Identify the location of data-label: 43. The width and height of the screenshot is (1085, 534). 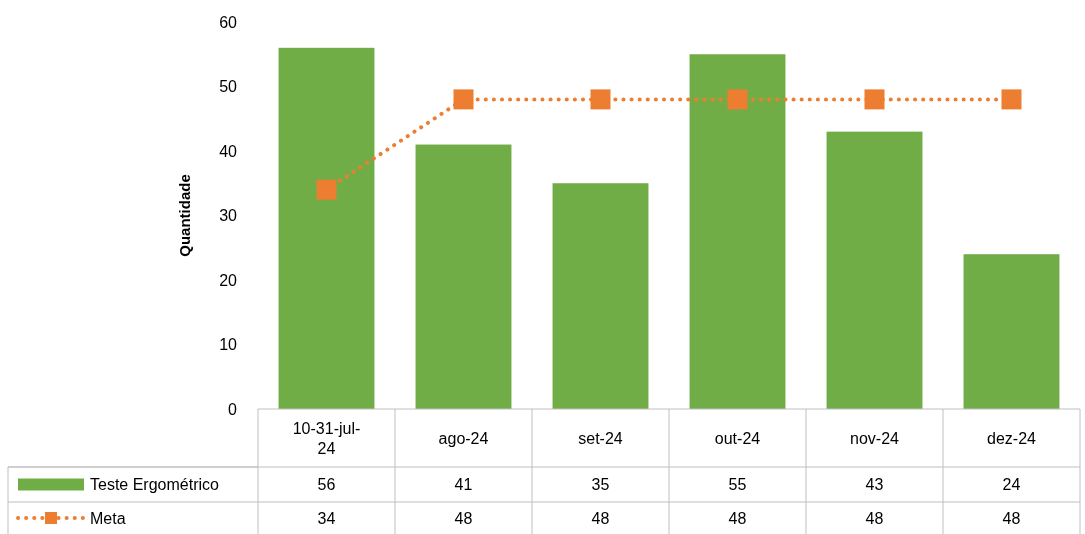
(874, 485).